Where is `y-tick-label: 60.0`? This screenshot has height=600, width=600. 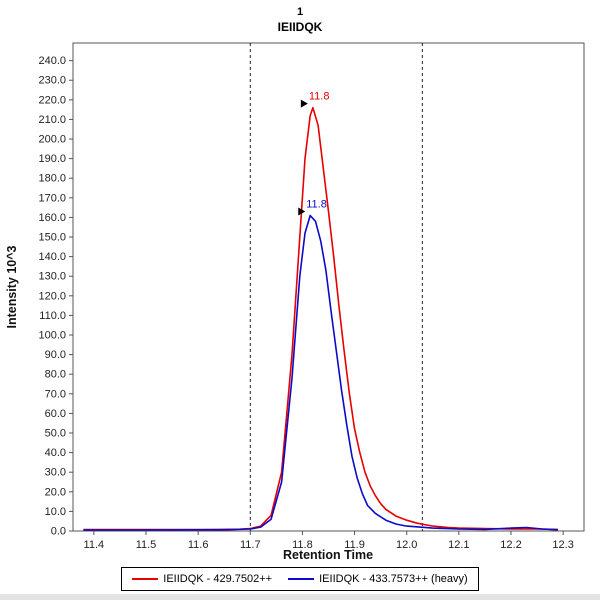 y-tick-label: 60.0 is located at coordinates (55, 414).